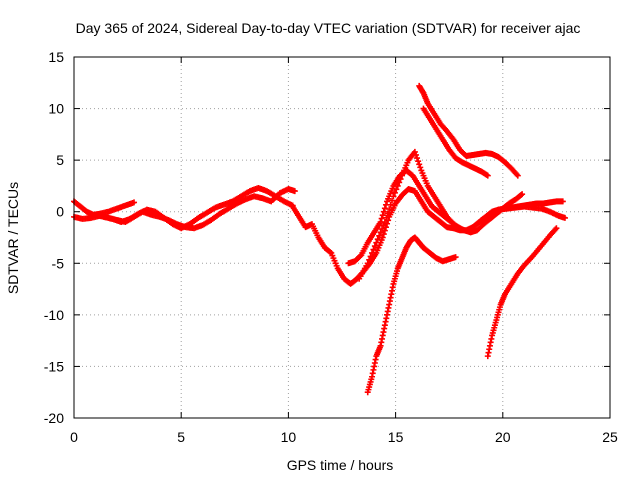  What do you see at coordinates (396, 437) in the screenshot?
I see `x-tick-label: 15` at bounding box center [396, 437].